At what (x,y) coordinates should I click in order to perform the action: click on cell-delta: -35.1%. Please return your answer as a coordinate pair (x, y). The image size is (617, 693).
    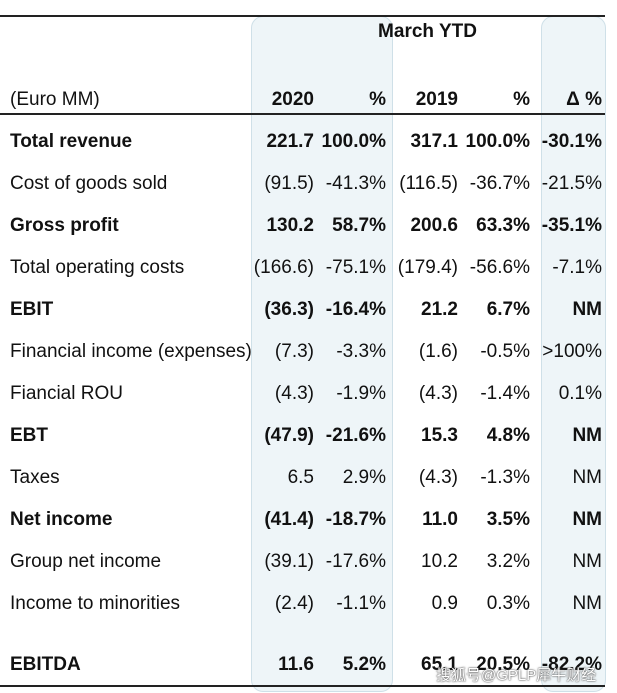
    Looking at the image, I should click on (571, 225).